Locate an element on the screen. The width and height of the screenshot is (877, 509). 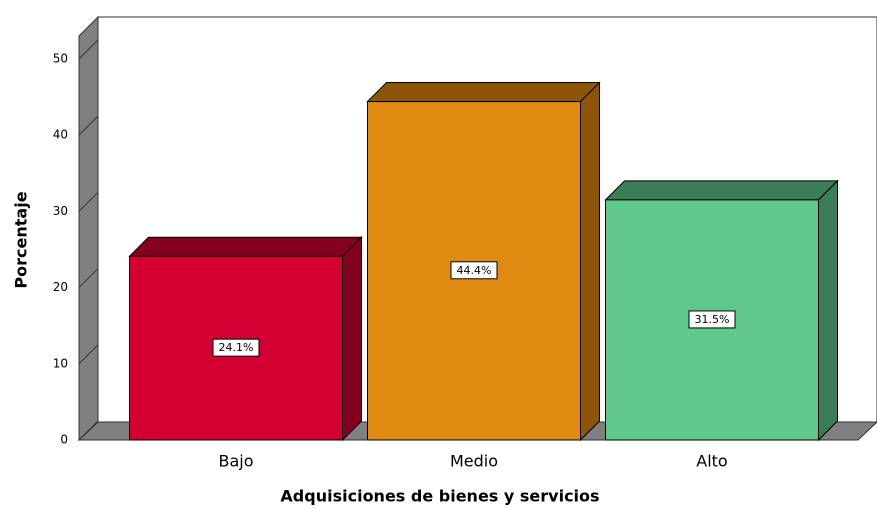
y-axis-title: Porcentaje is located at coordinates (21, 239).